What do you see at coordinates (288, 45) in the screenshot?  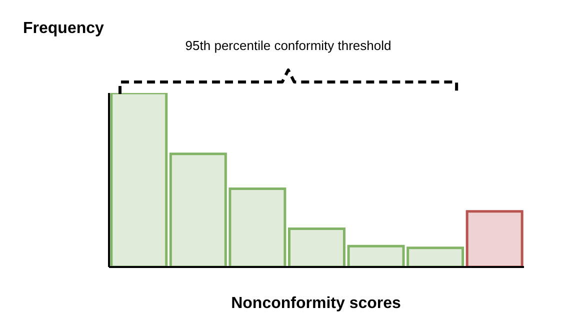 I see `text: 95th percentile conformity threshold` at bounding box center [288, 45].